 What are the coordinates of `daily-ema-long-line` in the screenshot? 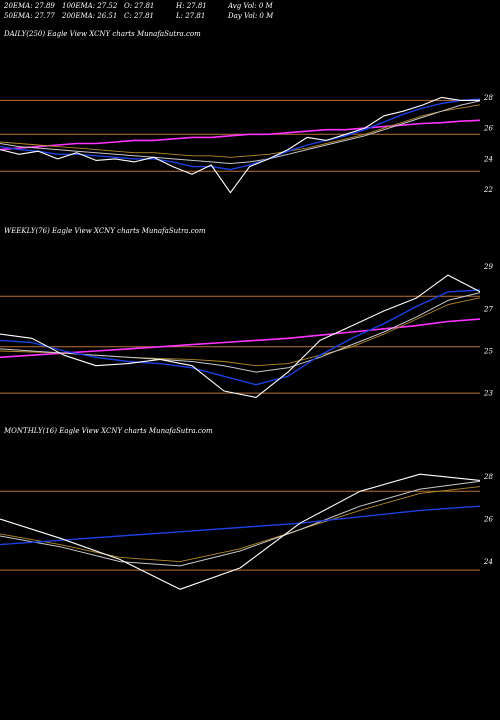 It's located at (240, 135).